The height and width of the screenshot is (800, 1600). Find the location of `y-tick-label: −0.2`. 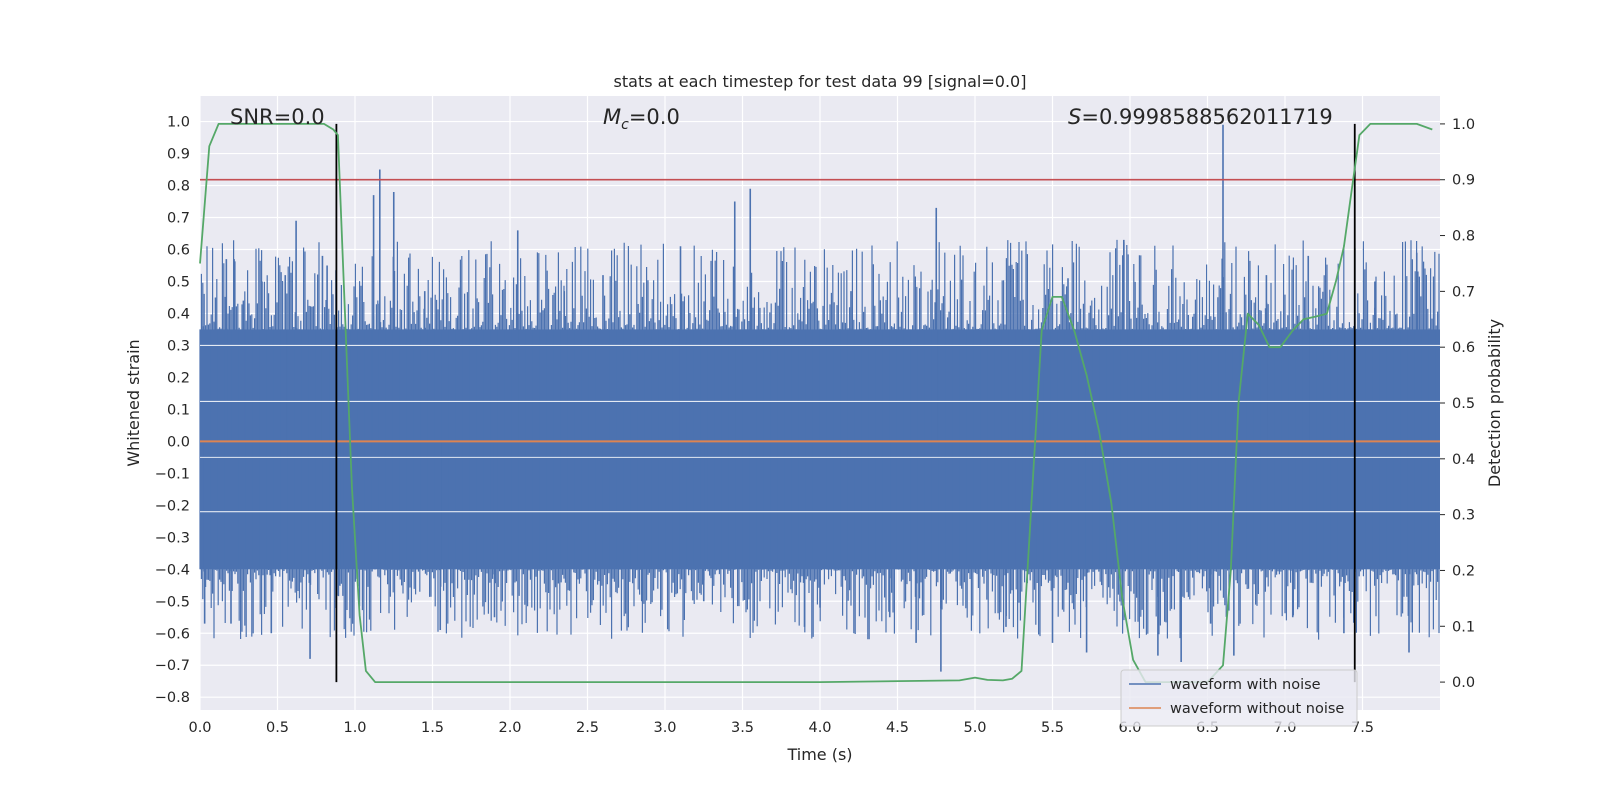

y-tick-label: −0.2 is located at coordinates (172, 506).